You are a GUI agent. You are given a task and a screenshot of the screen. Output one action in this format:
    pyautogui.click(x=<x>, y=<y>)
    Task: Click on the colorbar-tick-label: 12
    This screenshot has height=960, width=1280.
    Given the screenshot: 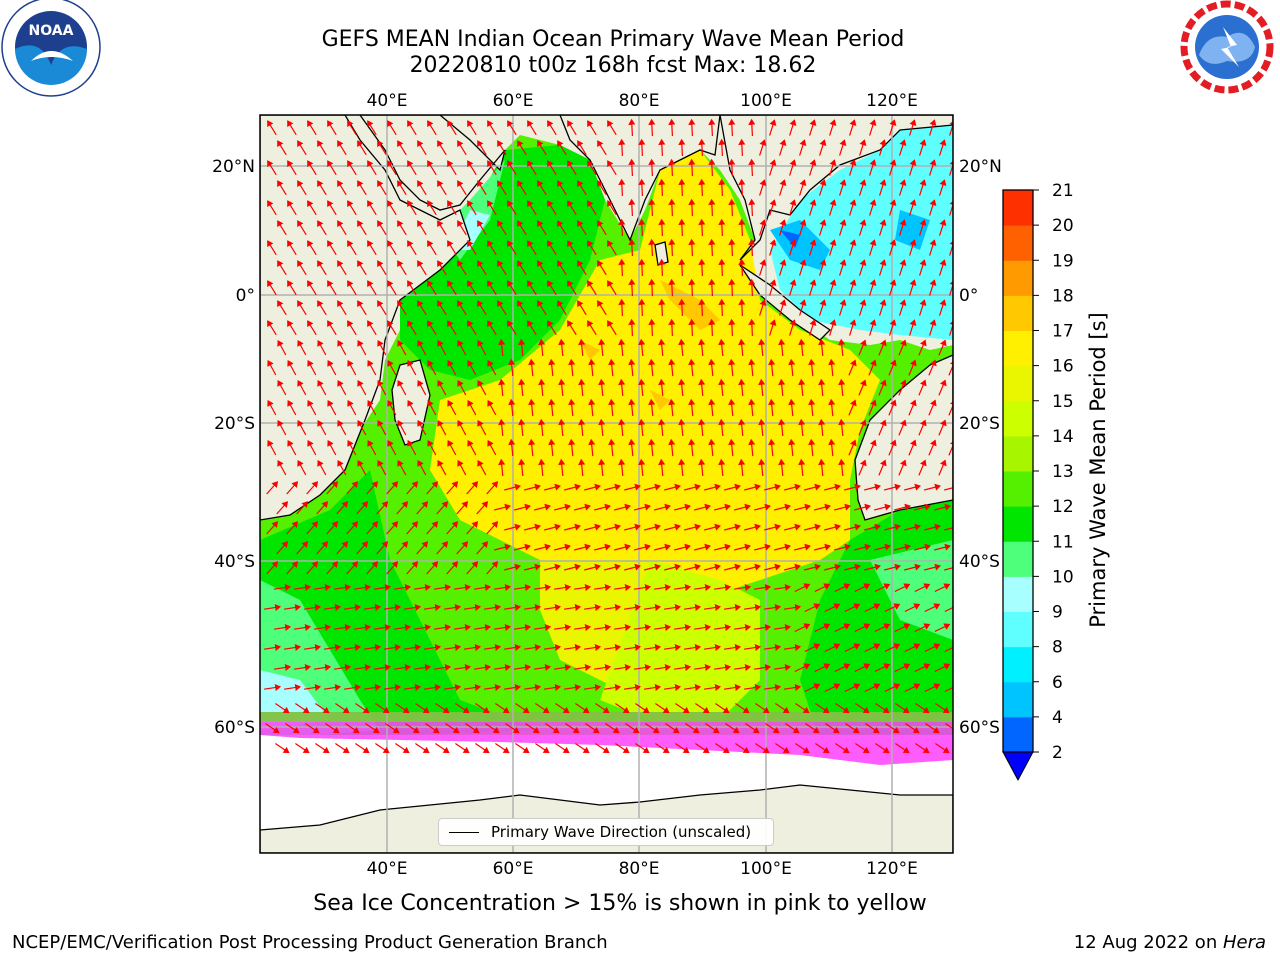 What is the action you would take?
    pyautogui.click(x=1063, y=507)
    